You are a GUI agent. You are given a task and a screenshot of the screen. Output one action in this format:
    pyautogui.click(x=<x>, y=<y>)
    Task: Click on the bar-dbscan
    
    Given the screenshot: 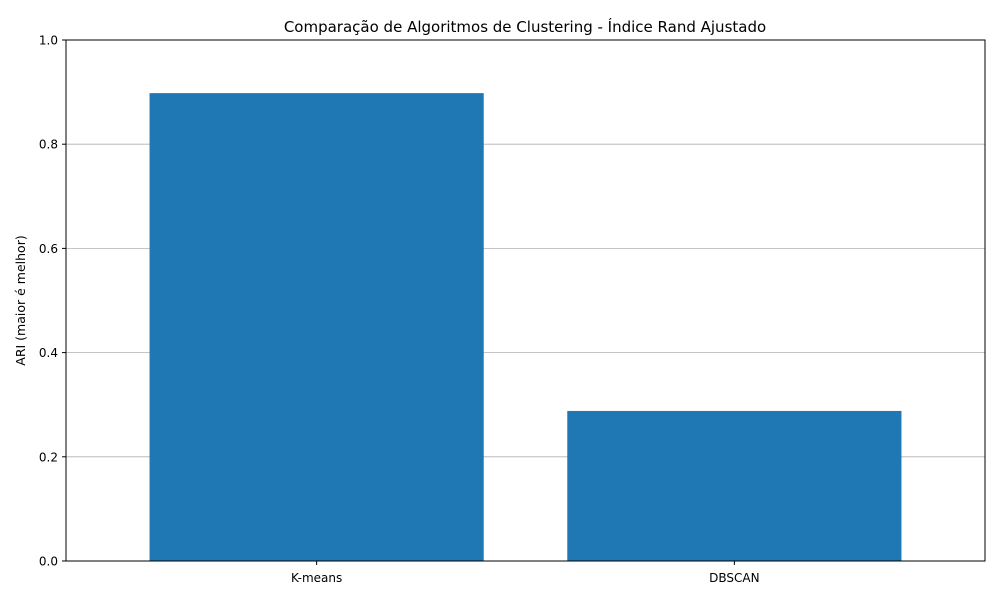 What is the action you would take?
    pyautogui.click(x=734, y=485)
    